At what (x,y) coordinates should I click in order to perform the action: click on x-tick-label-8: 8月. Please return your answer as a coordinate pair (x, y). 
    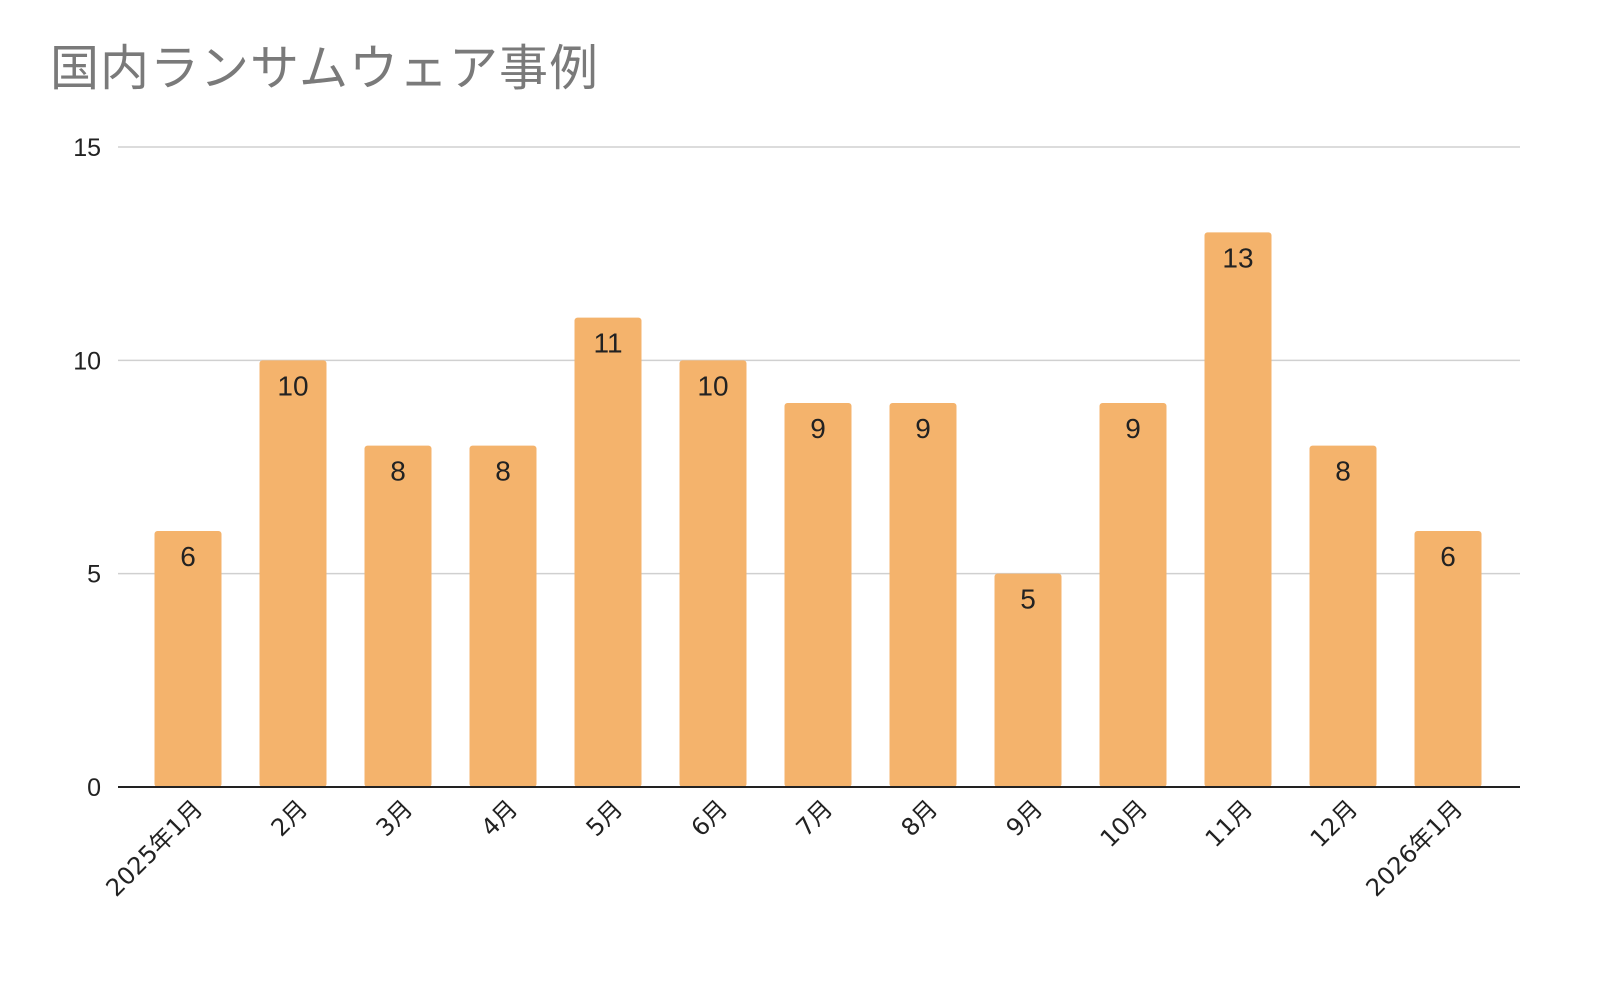
    Looking at the image, I should click on (920, 818).